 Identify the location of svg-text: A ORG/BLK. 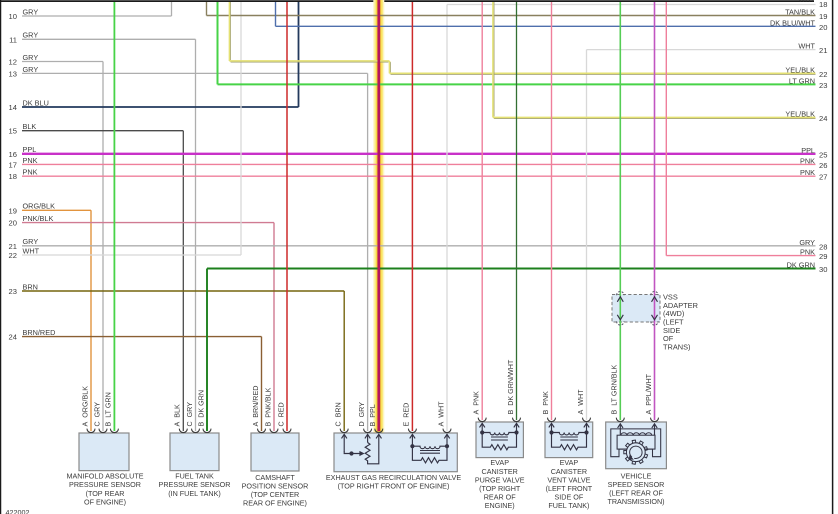
(85, 406).